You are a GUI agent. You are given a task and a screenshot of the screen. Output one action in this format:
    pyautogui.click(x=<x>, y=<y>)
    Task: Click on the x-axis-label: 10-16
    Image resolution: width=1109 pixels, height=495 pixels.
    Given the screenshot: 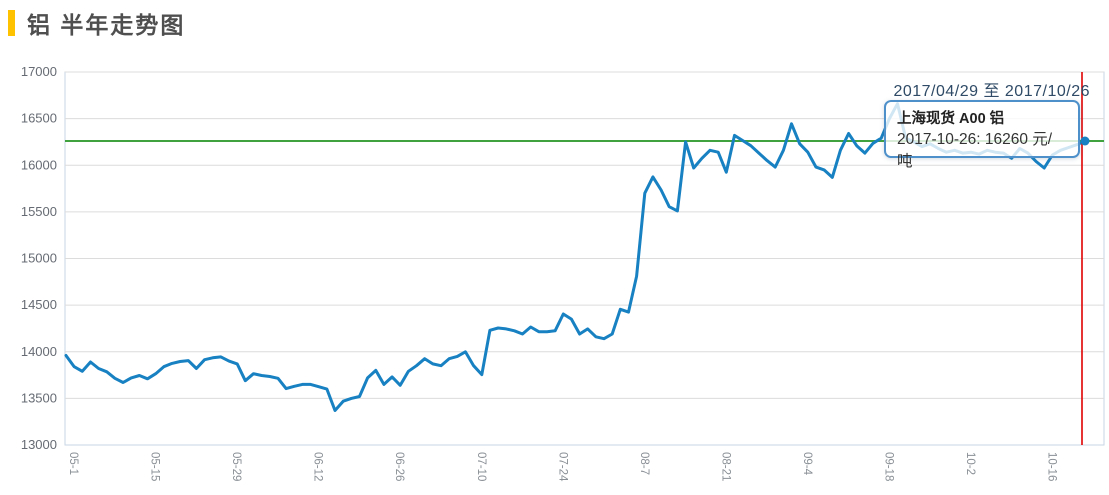 What is the action you would take?
    pyautogui.click(x=1051, y=466)
    